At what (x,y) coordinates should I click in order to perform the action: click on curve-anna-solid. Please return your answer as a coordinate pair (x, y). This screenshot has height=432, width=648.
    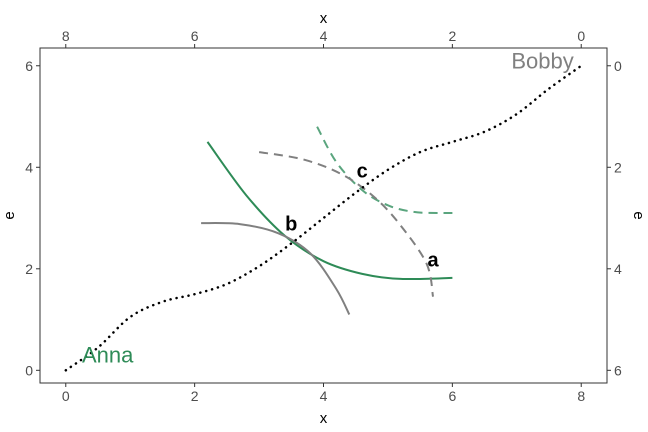
    Looking at the image, I should click on (329, 211).